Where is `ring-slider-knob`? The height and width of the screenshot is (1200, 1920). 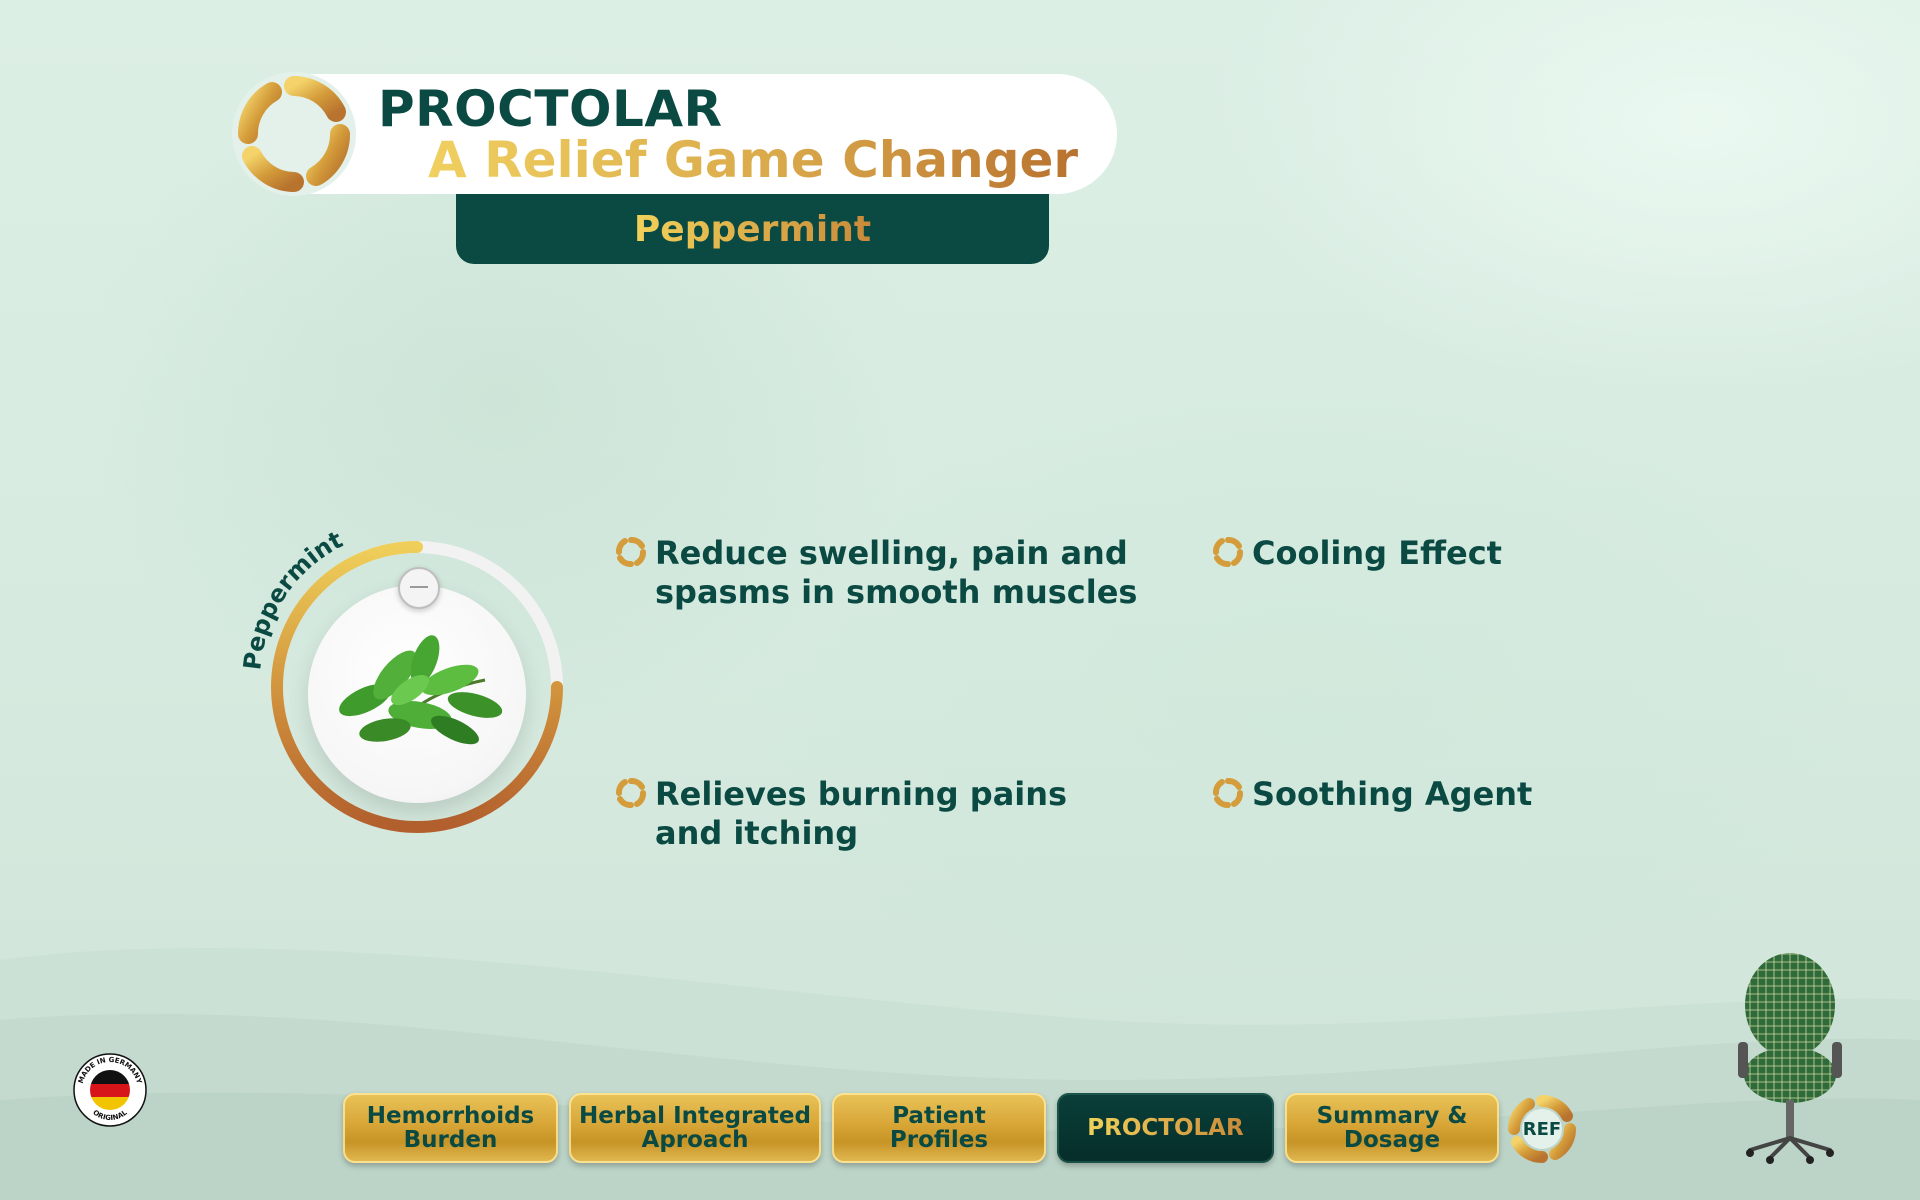
ring-slider-knob is located at coordinates (419, 588).